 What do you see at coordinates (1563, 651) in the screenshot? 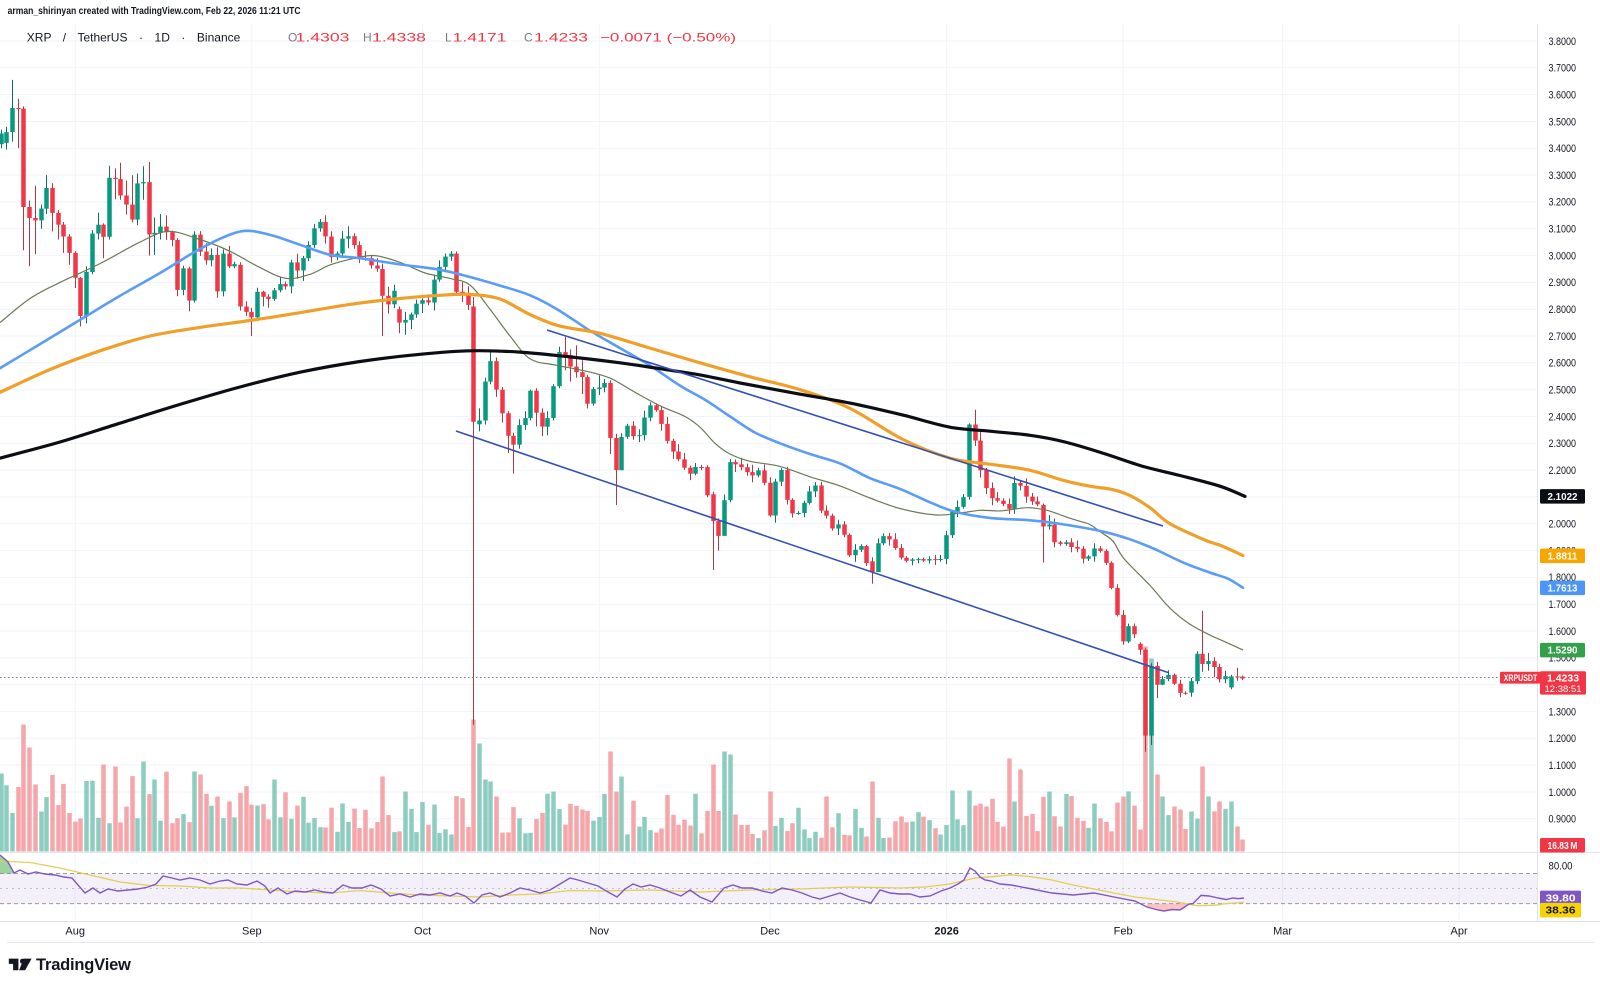
I see `svg-text: 1.5290` at bounding box center [1563, 651].